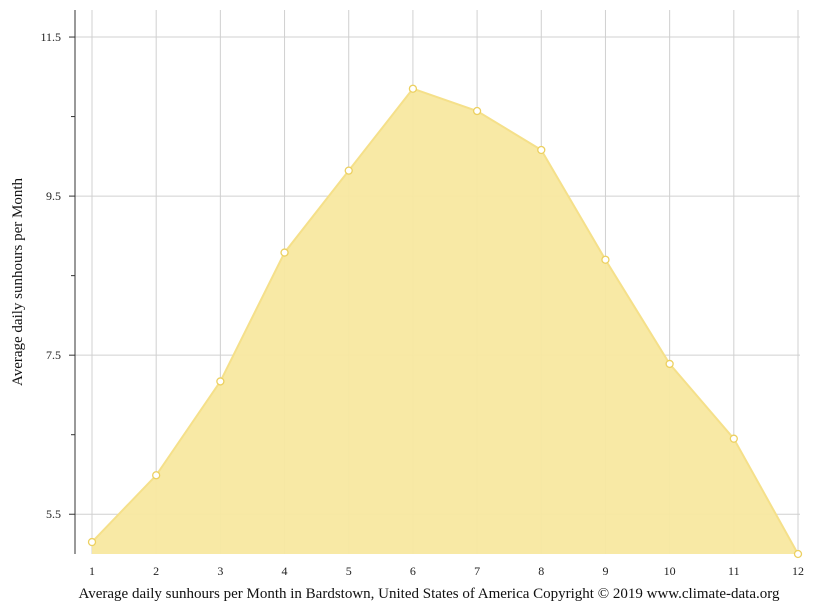 This screenshot has width=815, height=611. What do you see at coordinates (50, 37) in the screenshot?
I see `y-tick-label: 11.5` at bounding box center [50, 37].